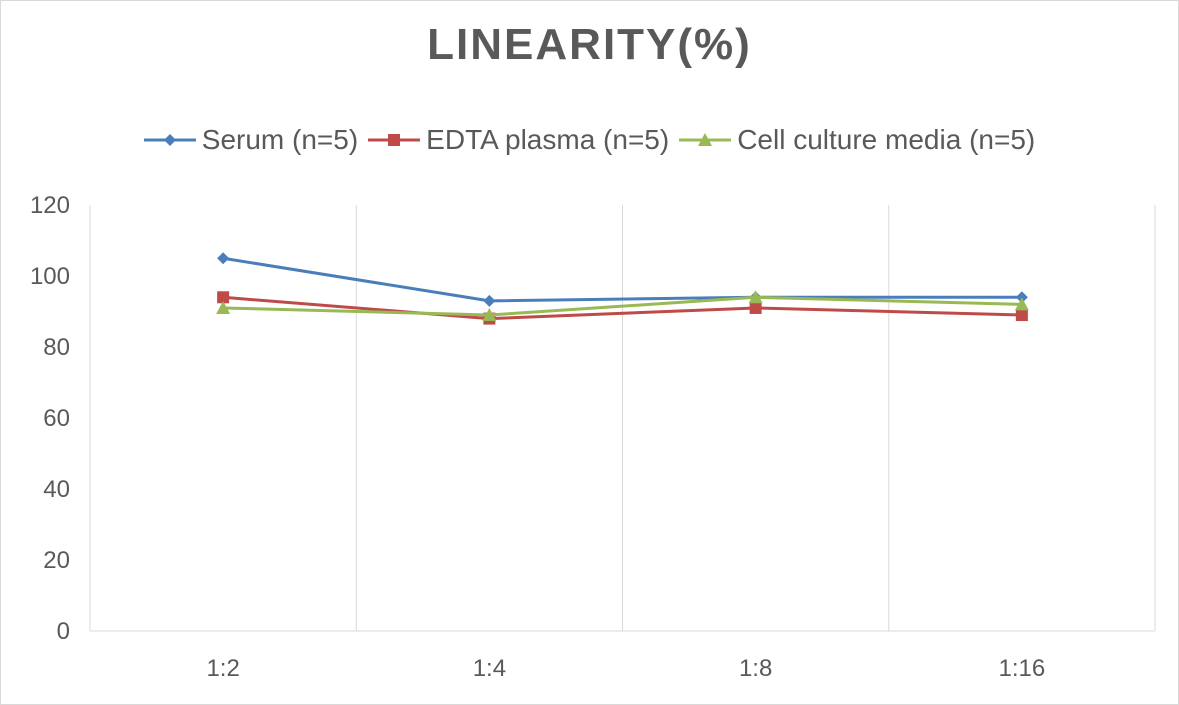 The image size is (1179, 705). I want to click on x-tick-label: 1:2, so click(222, 668).